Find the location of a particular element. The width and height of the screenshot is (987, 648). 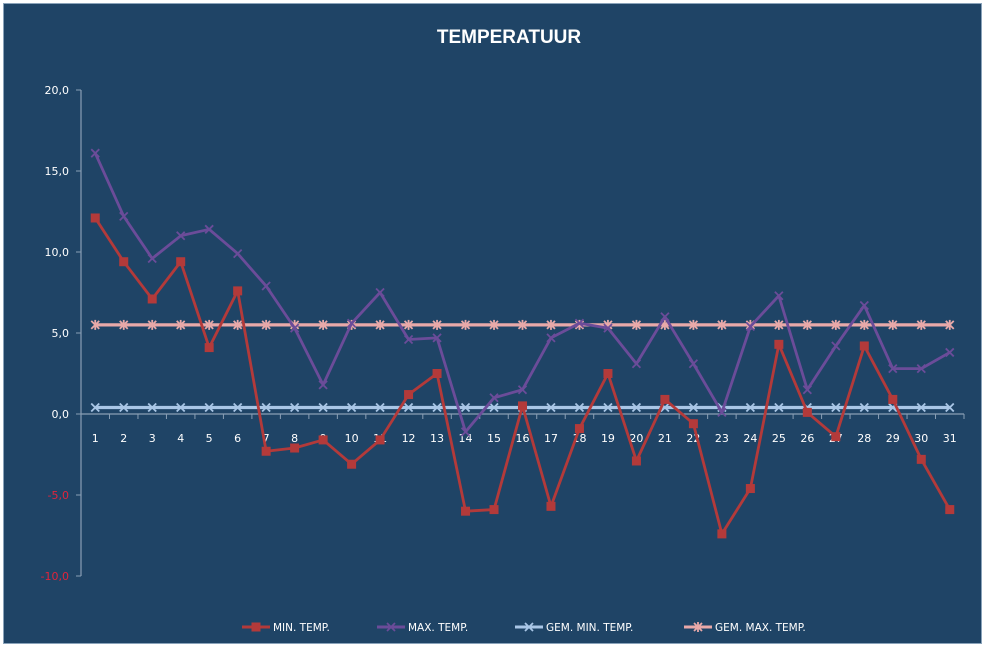

x-tick-label: 2 is located at coordinates (123, 438).